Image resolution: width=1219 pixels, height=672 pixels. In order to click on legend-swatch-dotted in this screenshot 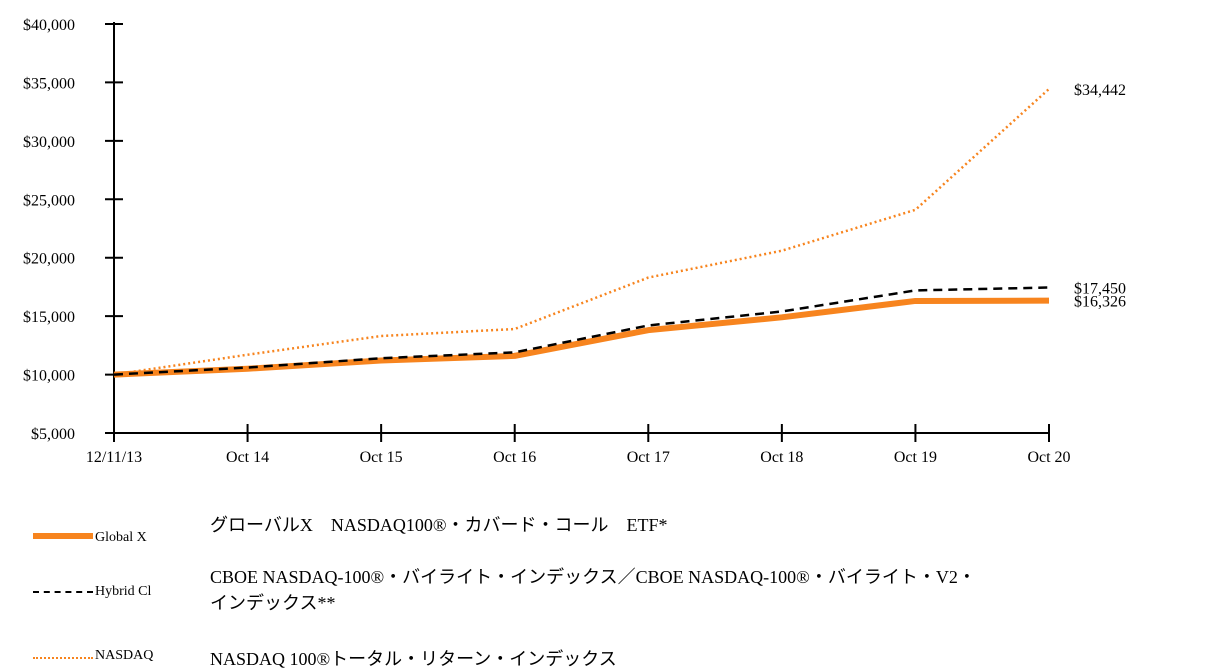, I will do `click(63, 658)`.